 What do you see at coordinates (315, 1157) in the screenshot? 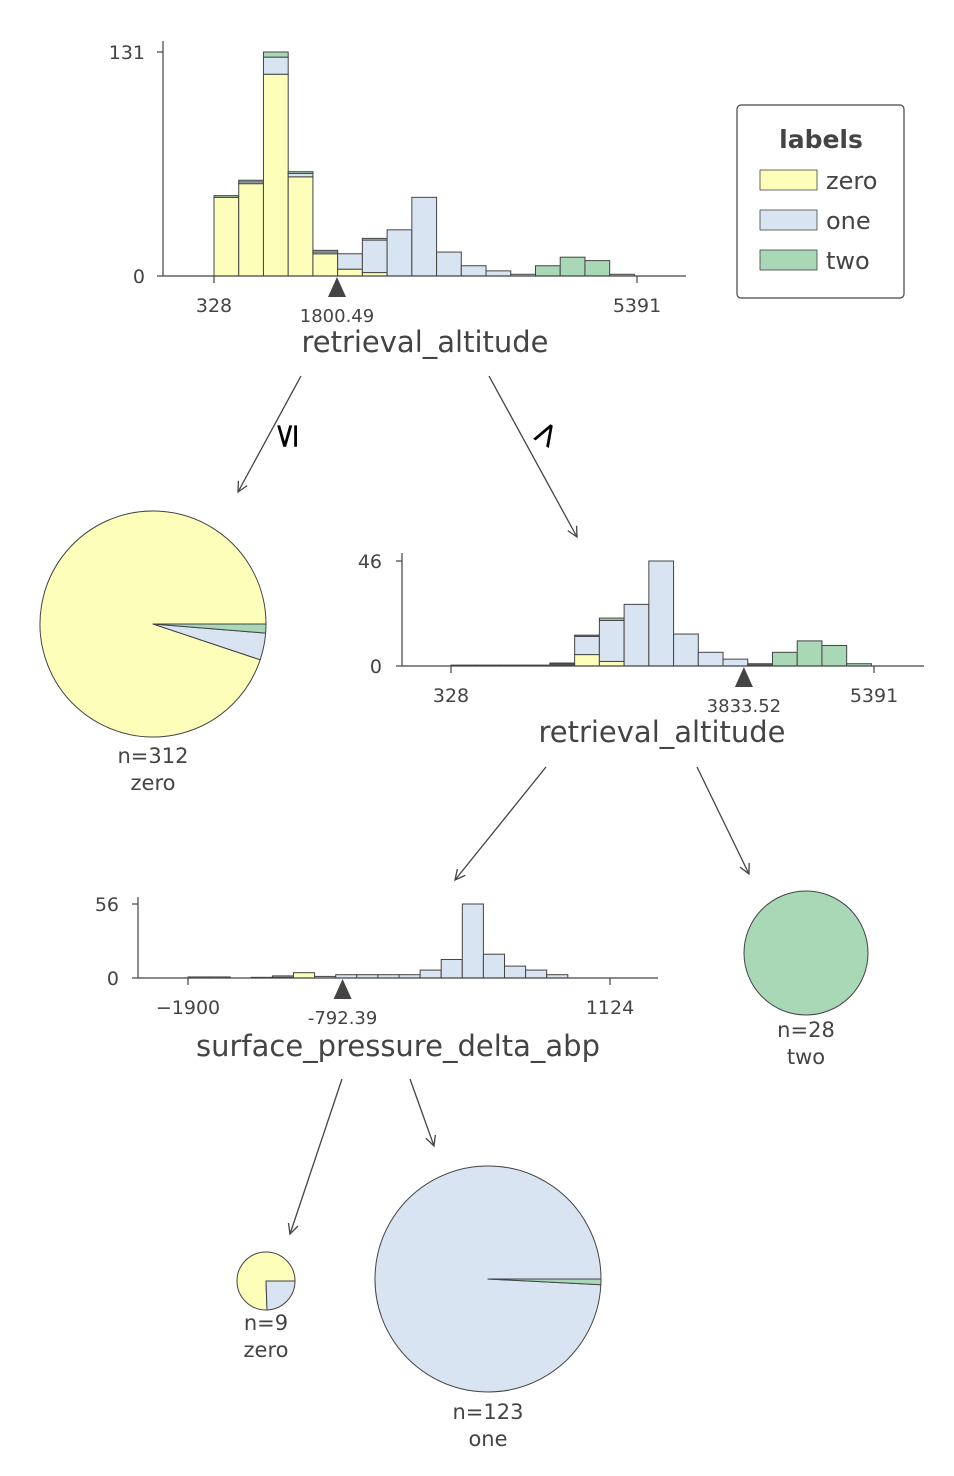
I see `edge-inner-left` at bounding box center [315, 1157].